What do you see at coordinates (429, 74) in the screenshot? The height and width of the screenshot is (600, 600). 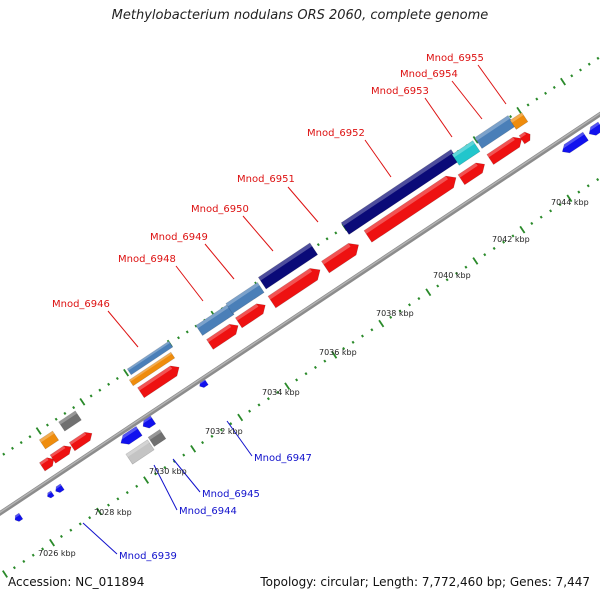 I see `gene-label-mnod-6954: Mnod_6954` at bounding box center [429, 74].